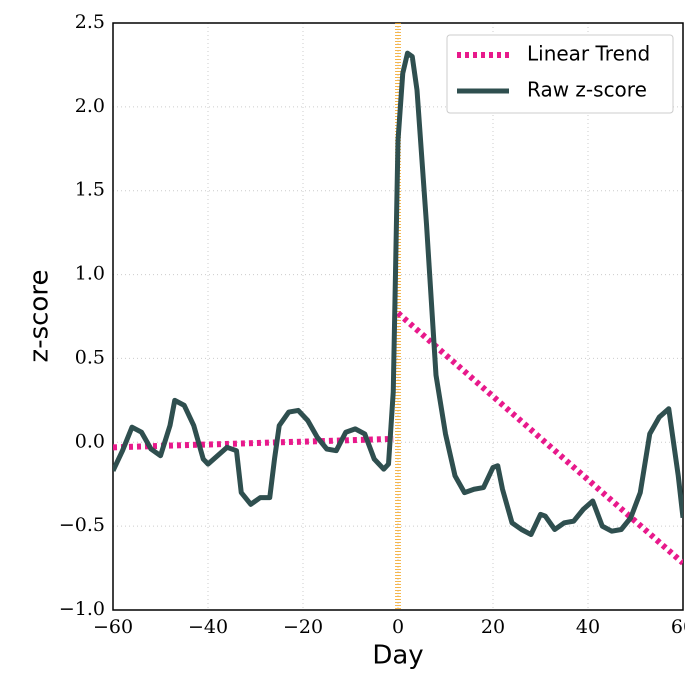 This screenshot has height=675, width=685. What do you see at coordinates (588, 627) in the screenshot?
I see `x-tick-label: 40` at bounding box center [588, 627].